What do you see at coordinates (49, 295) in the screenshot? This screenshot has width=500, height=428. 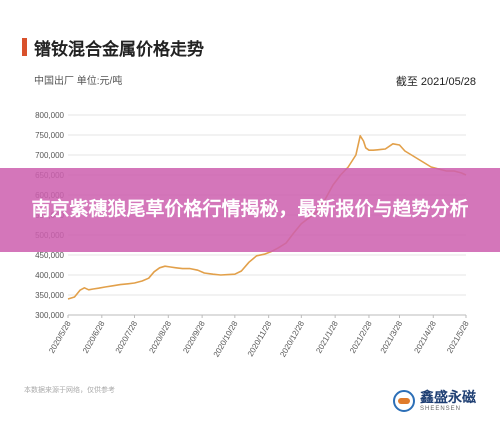 I see `y-tick-label: 350,000` at bounding box center [49, 295].